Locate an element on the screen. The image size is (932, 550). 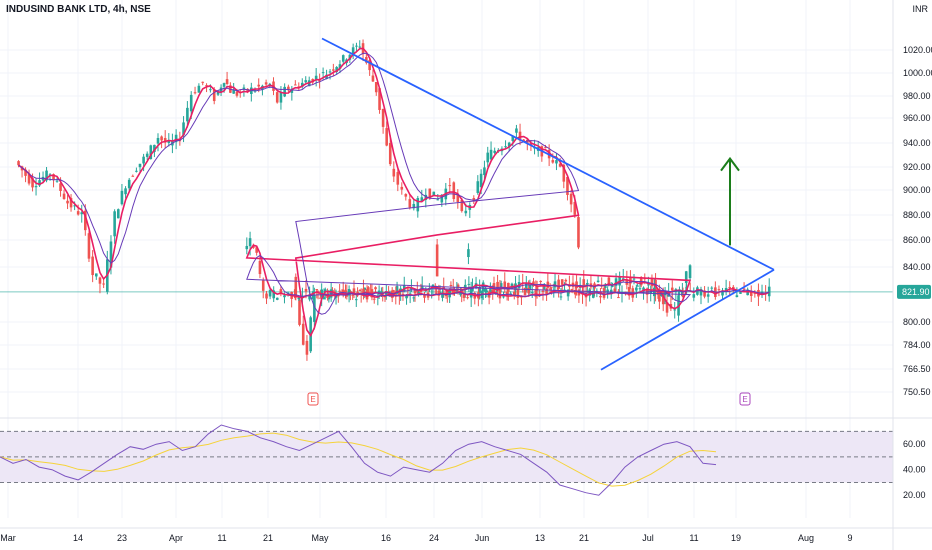
rsi-moving-average is located at coordinates (358, 459).